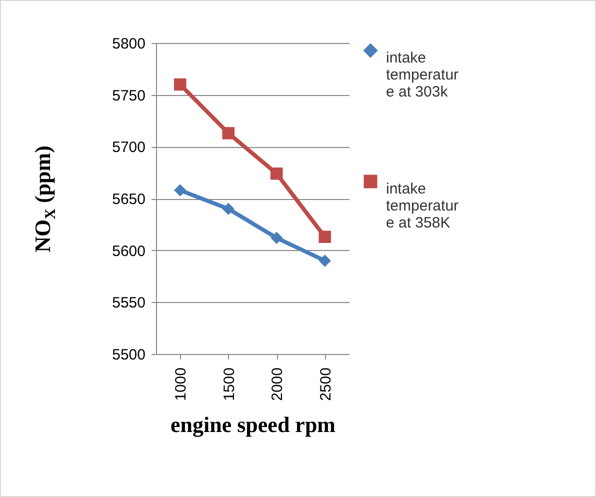 The width and height of the screenshot is (596, 497). What do you see at coordinates (129, 44) in the screenshot?
I see `y-tick-label: 5800` at bounding box center [129, 44].